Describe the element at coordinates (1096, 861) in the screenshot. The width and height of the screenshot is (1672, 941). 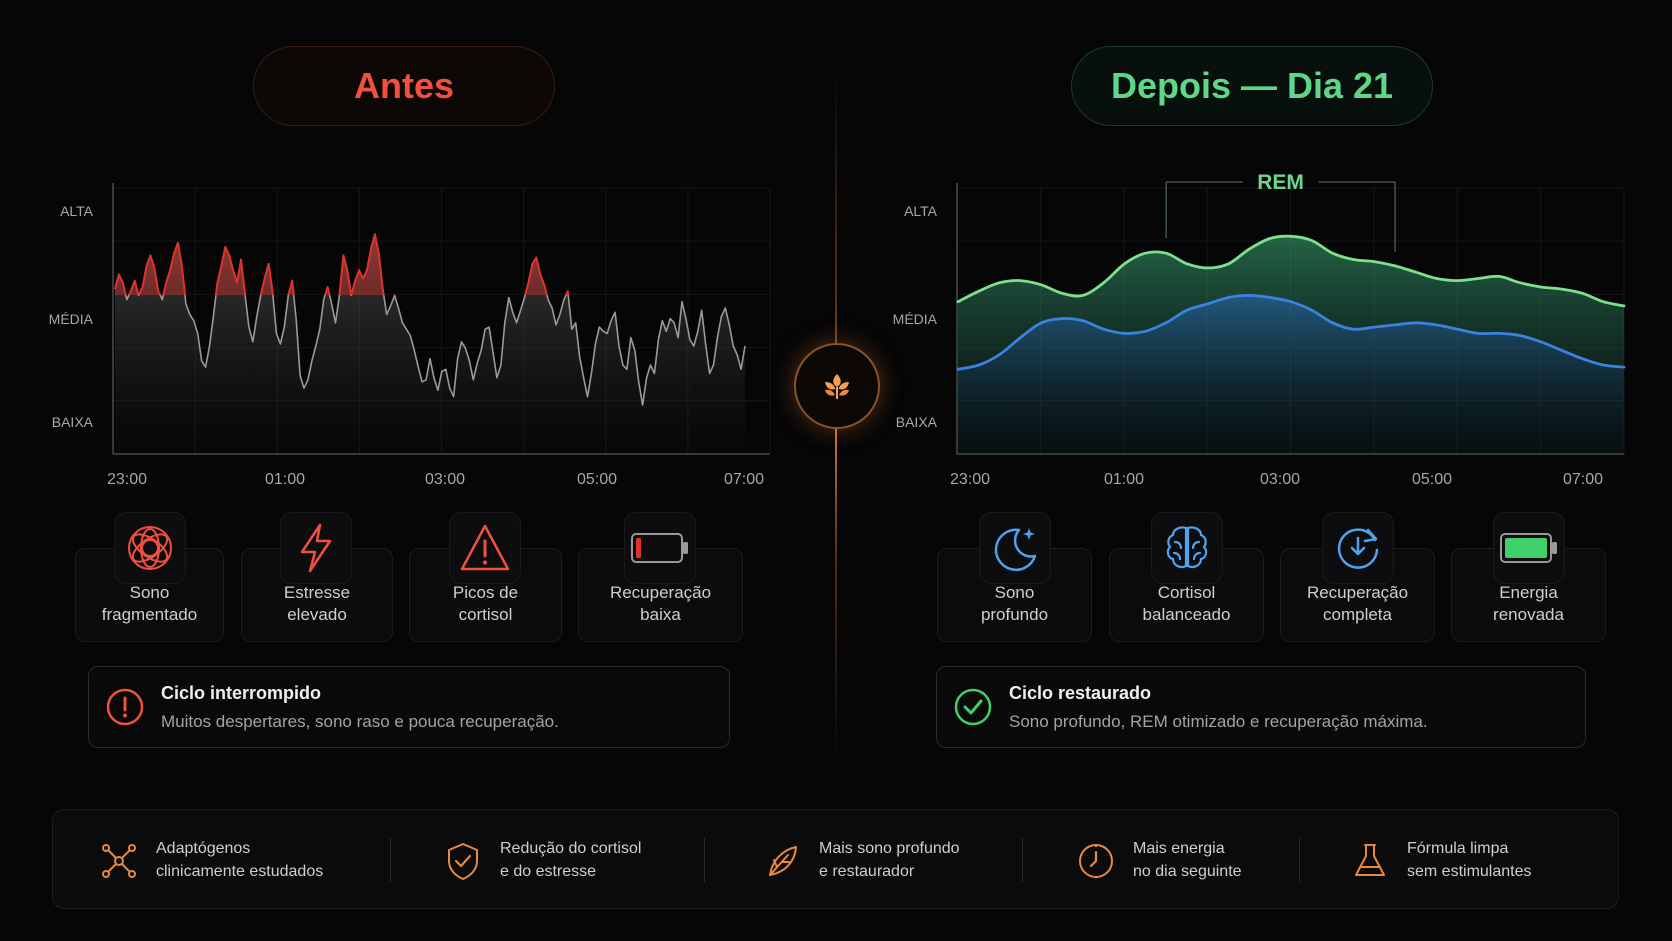
I see `clock-icon` at that location.